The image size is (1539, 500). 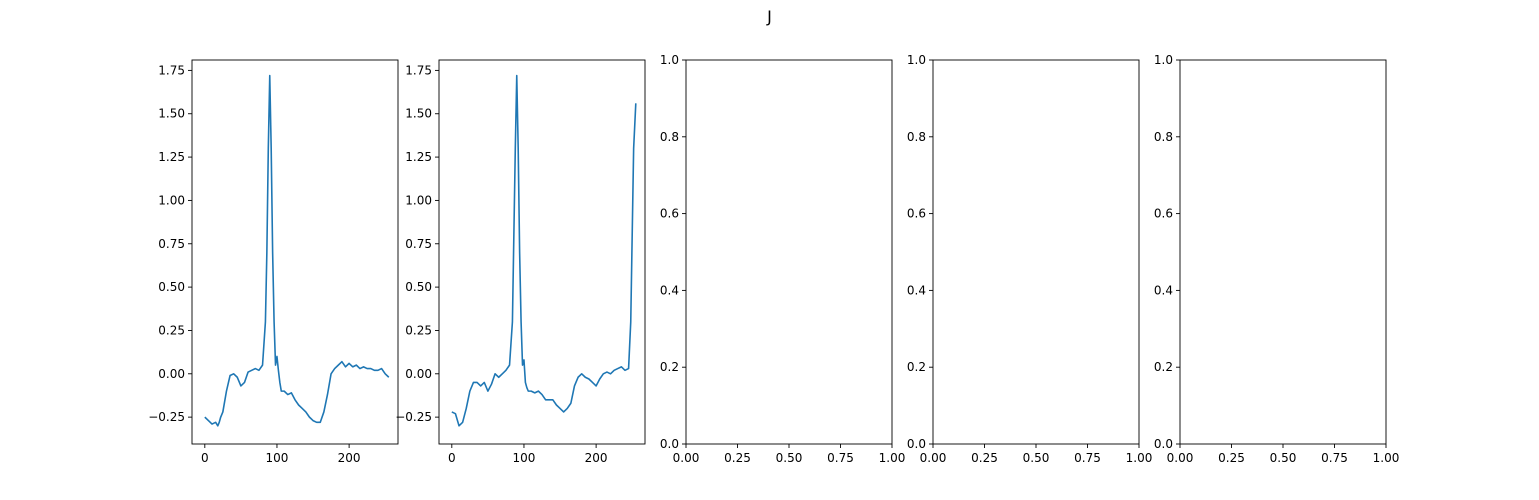 I want to click on subplot-5: 0.00 0.25 0.50 0.75 1.00 0.0 0.2 0.4 0.6 0.8 1.0, so click(x=1276, y=259).